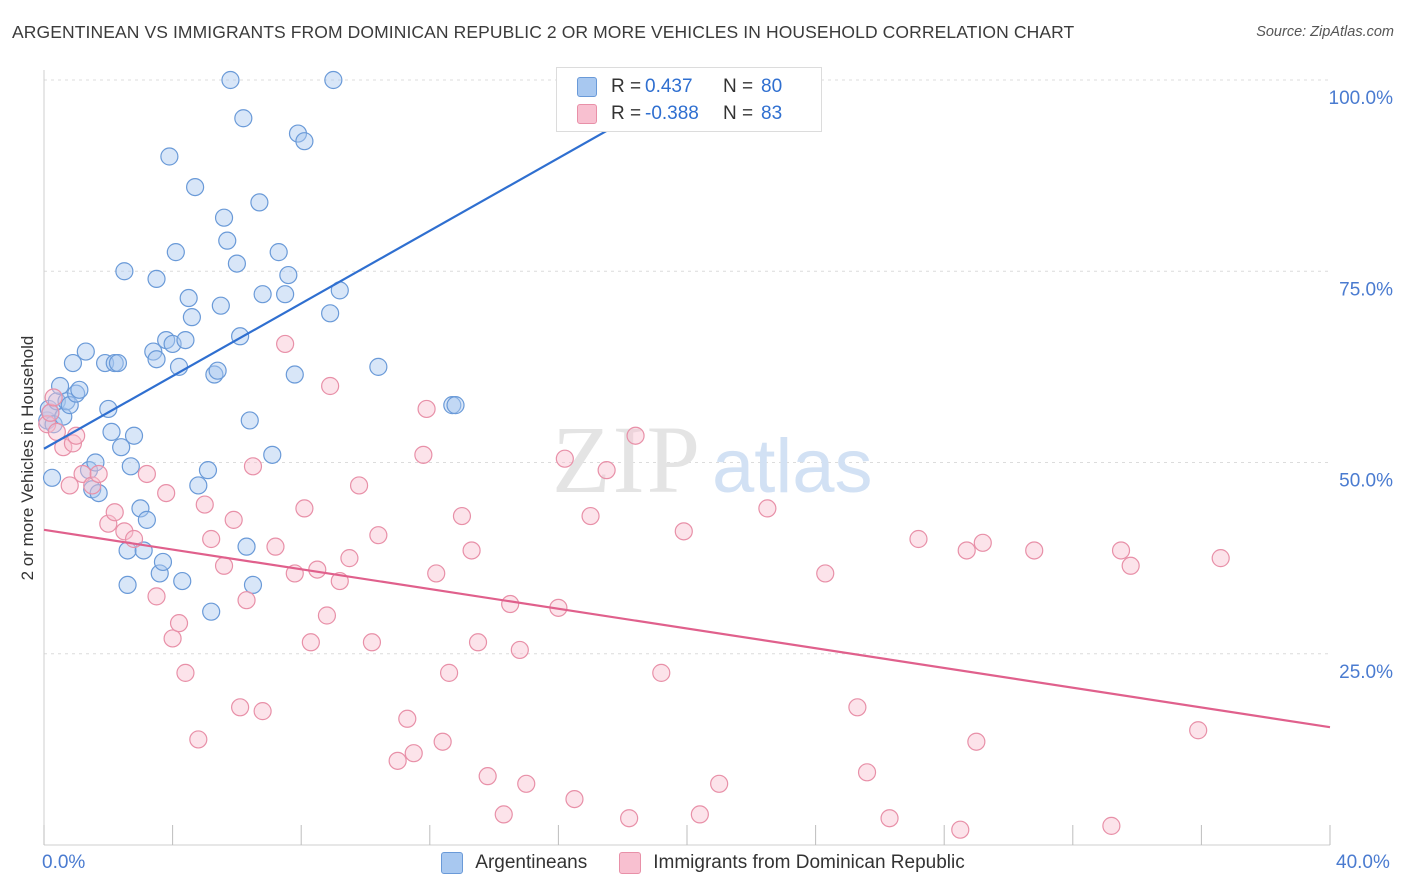 This screenshot has width=1406, height=892. Describe the element at coordinates (514, 863) in the screenshot. I see `legend-item-argentineans: Argentineans` at that location.